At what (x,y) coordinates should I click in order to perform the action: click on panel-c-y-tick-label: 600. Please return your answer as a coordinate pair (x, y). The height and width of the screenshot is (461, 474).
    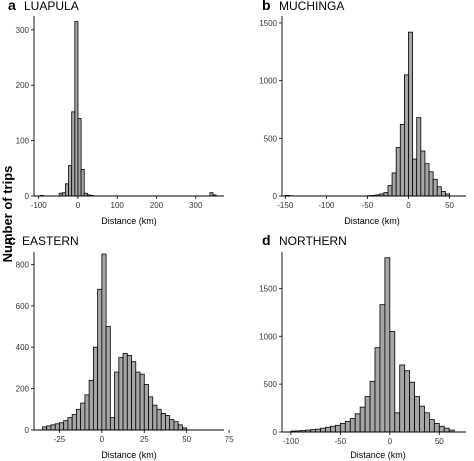
    Looking at the image, I should click on (23, 306).